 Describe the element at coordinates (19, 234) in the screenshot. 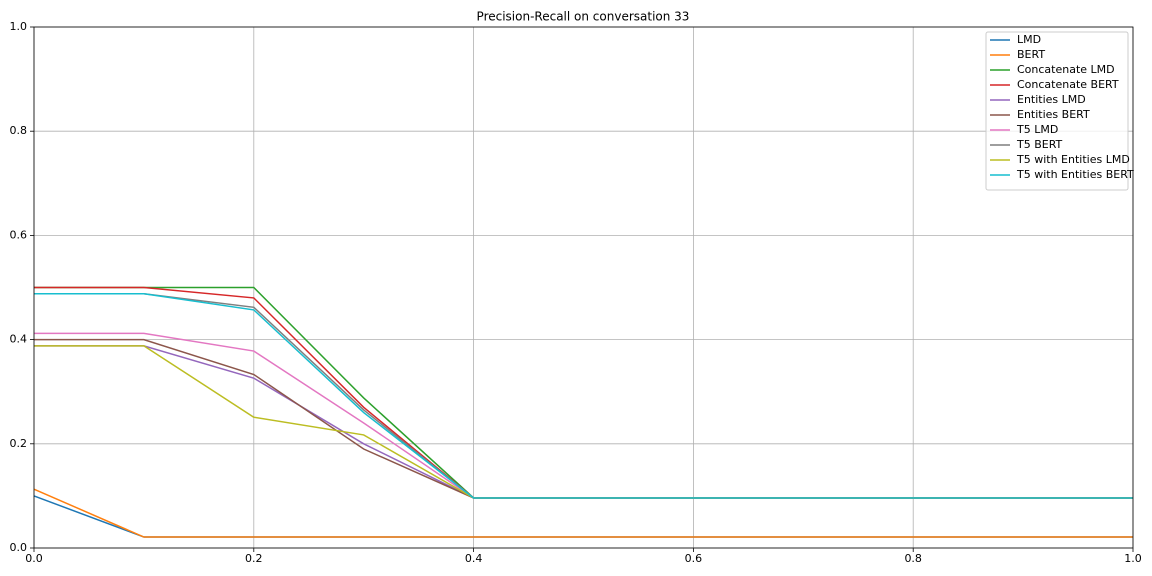

I see `y-tick-label: 0.6` at that location.